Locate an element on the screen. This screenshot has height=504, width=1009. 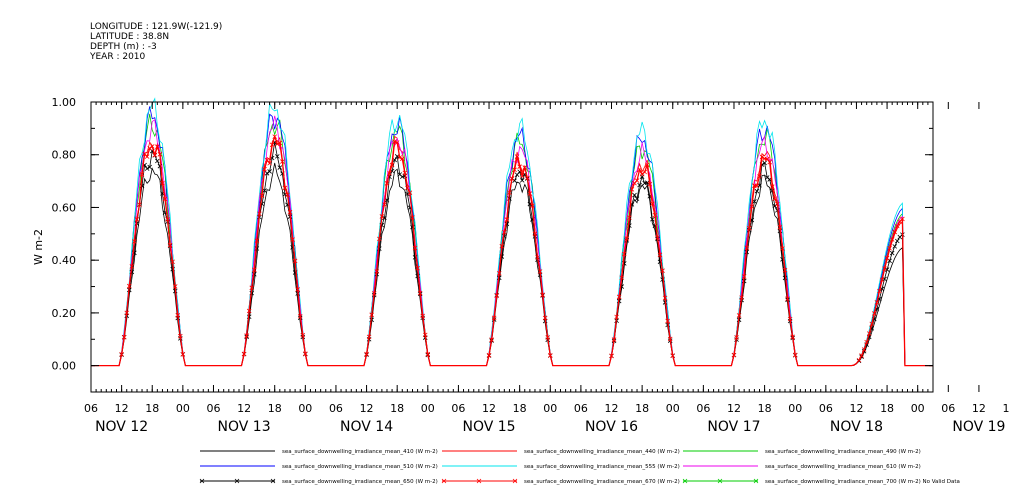
y-axis-label: W m-2 is located at coordinates (38, 247).